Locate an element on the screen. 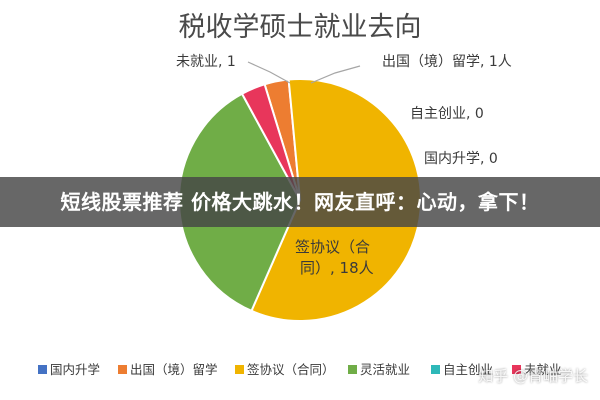  legend-label-flexible-employment: 灵活就业 is located at coordinates (385, 369).